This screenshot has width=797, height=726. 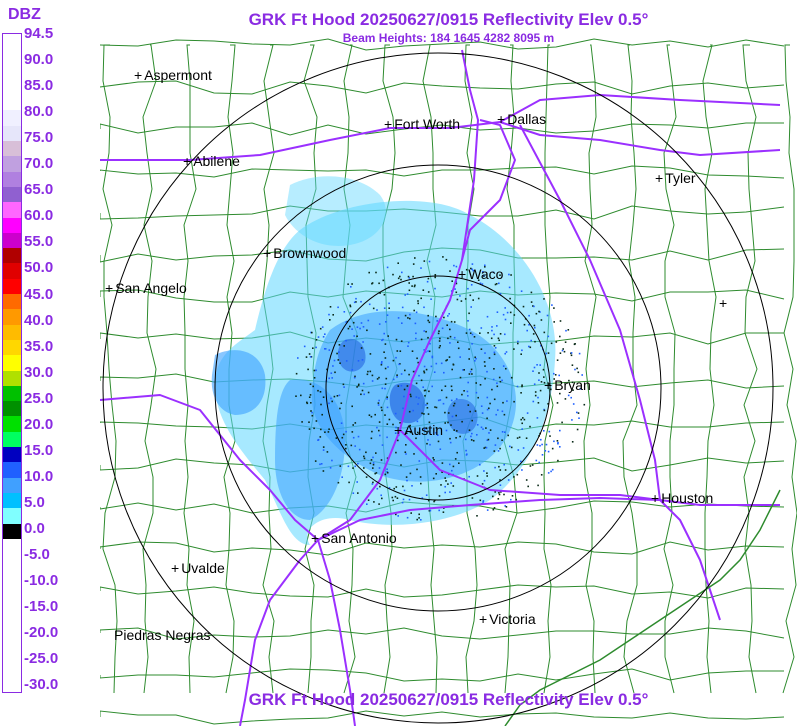 I want to click on city-piedras-negras: Piedras Negras, so click(x=162, y=635).